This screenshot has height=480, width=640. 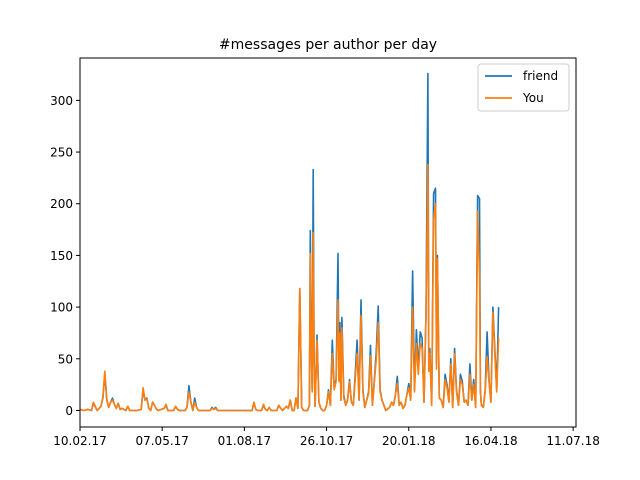 I want to click on legend-label-friend: friend, so click(x=540, y=76).